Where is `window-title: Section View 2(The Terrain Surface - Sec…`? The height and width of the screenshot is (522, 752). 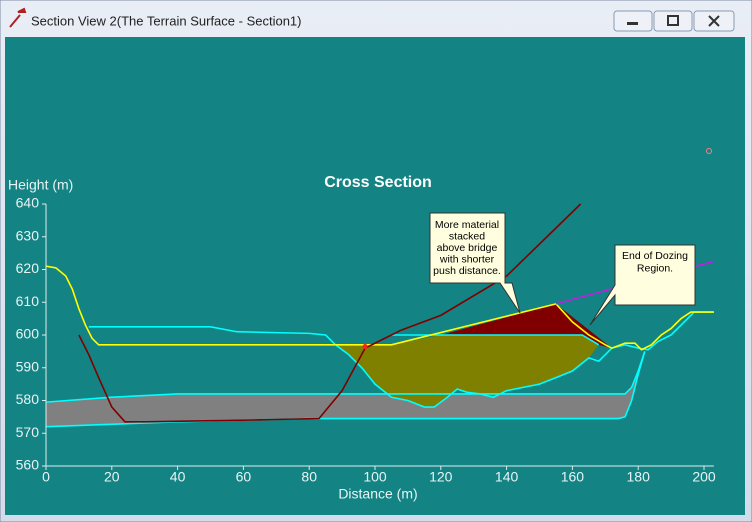 window-title: Section View 2(The Terrain Surface - Sec… is located at coordinates (166, 20).